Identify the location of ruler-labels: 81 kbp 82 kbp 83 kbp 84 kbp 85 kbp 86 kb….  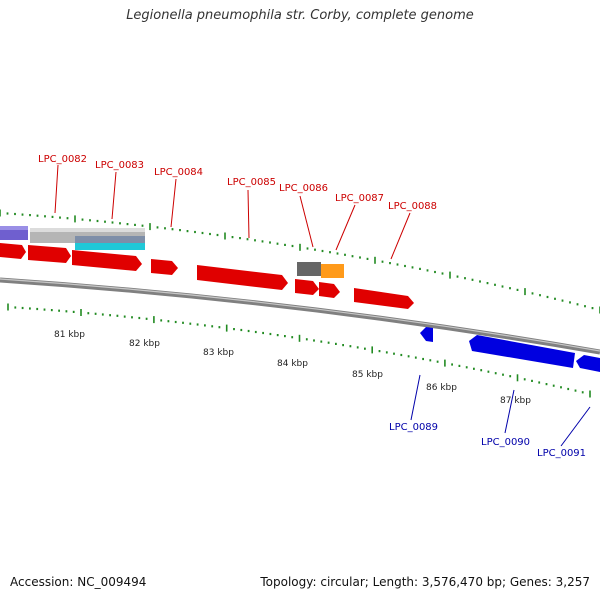
(292, 368).